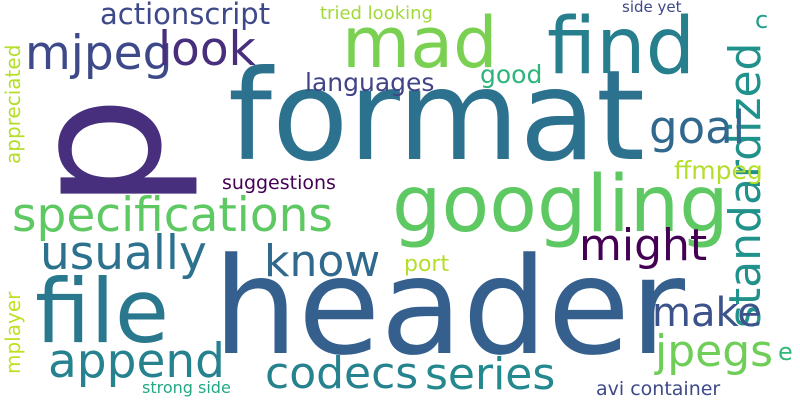 This screenshot has height=400, width=800. I want to click on word-find: find, so click(621, 47).